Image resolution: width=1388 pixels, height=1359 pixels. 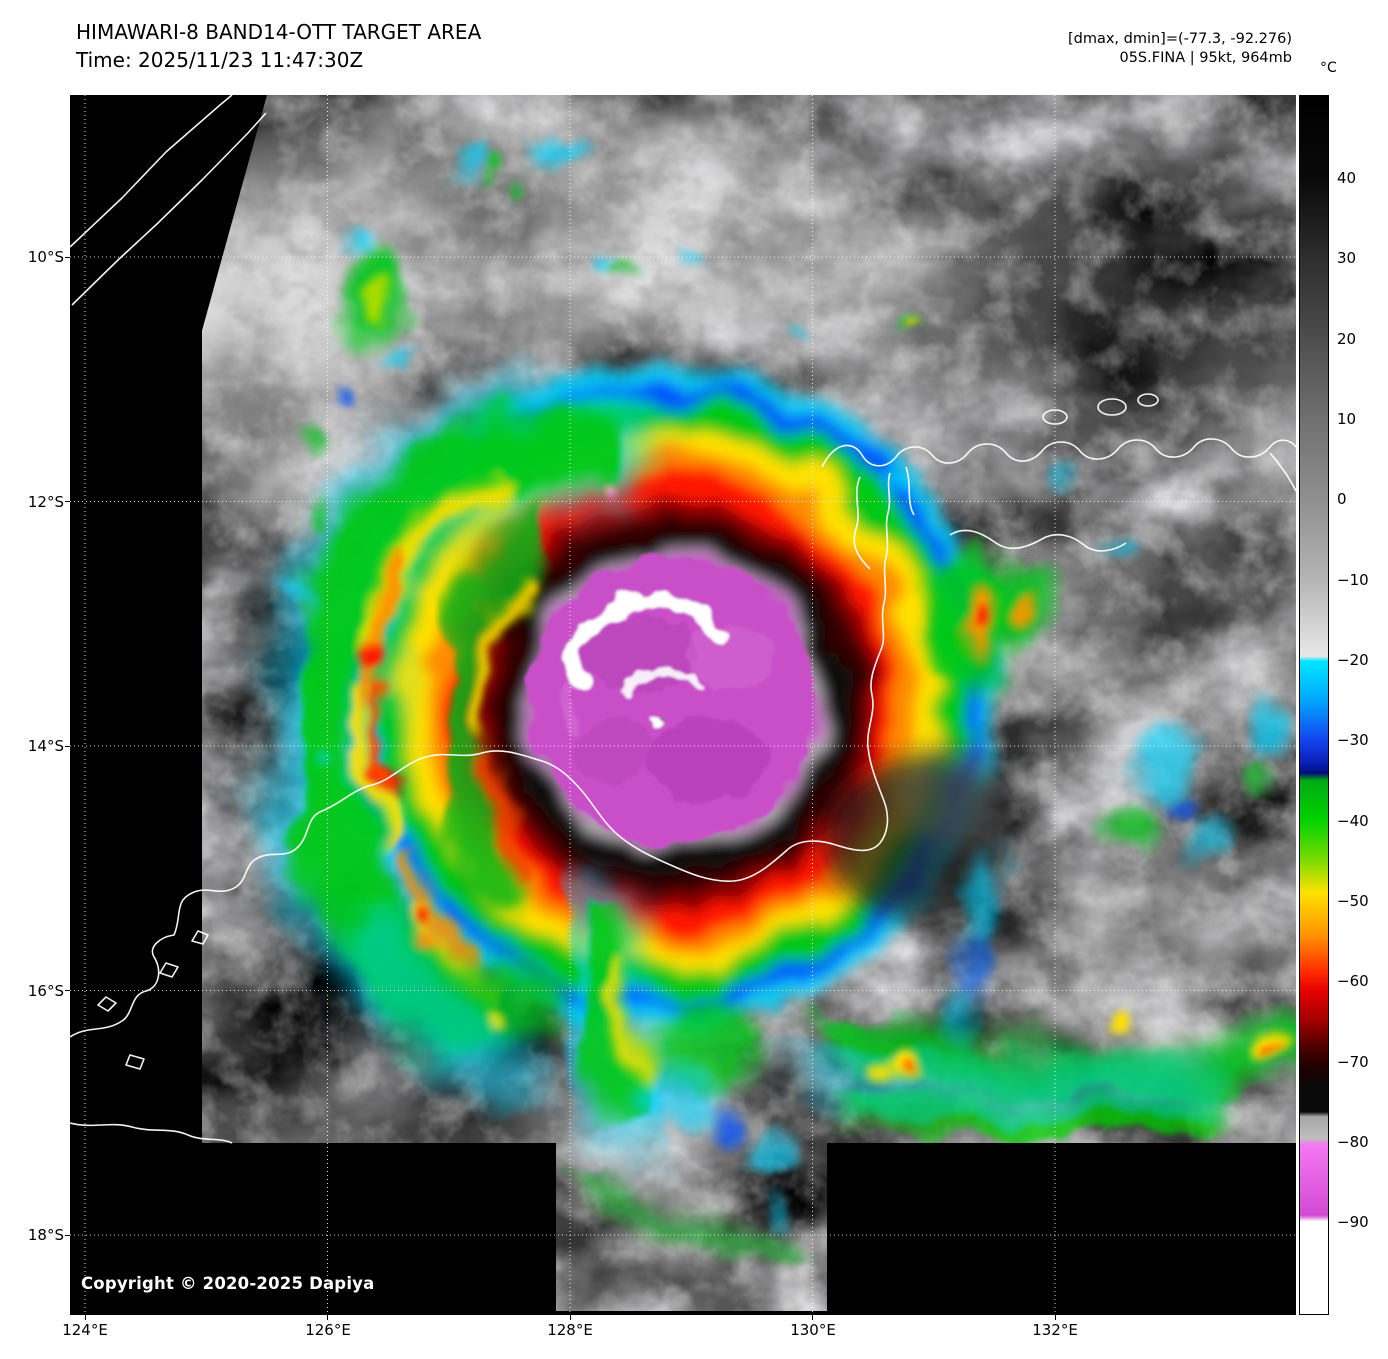 What do you see at coordinates (1353, 580) in the screenshot?
I see `colorbar-tick-label: −10` at bounding box center [1353, 580].